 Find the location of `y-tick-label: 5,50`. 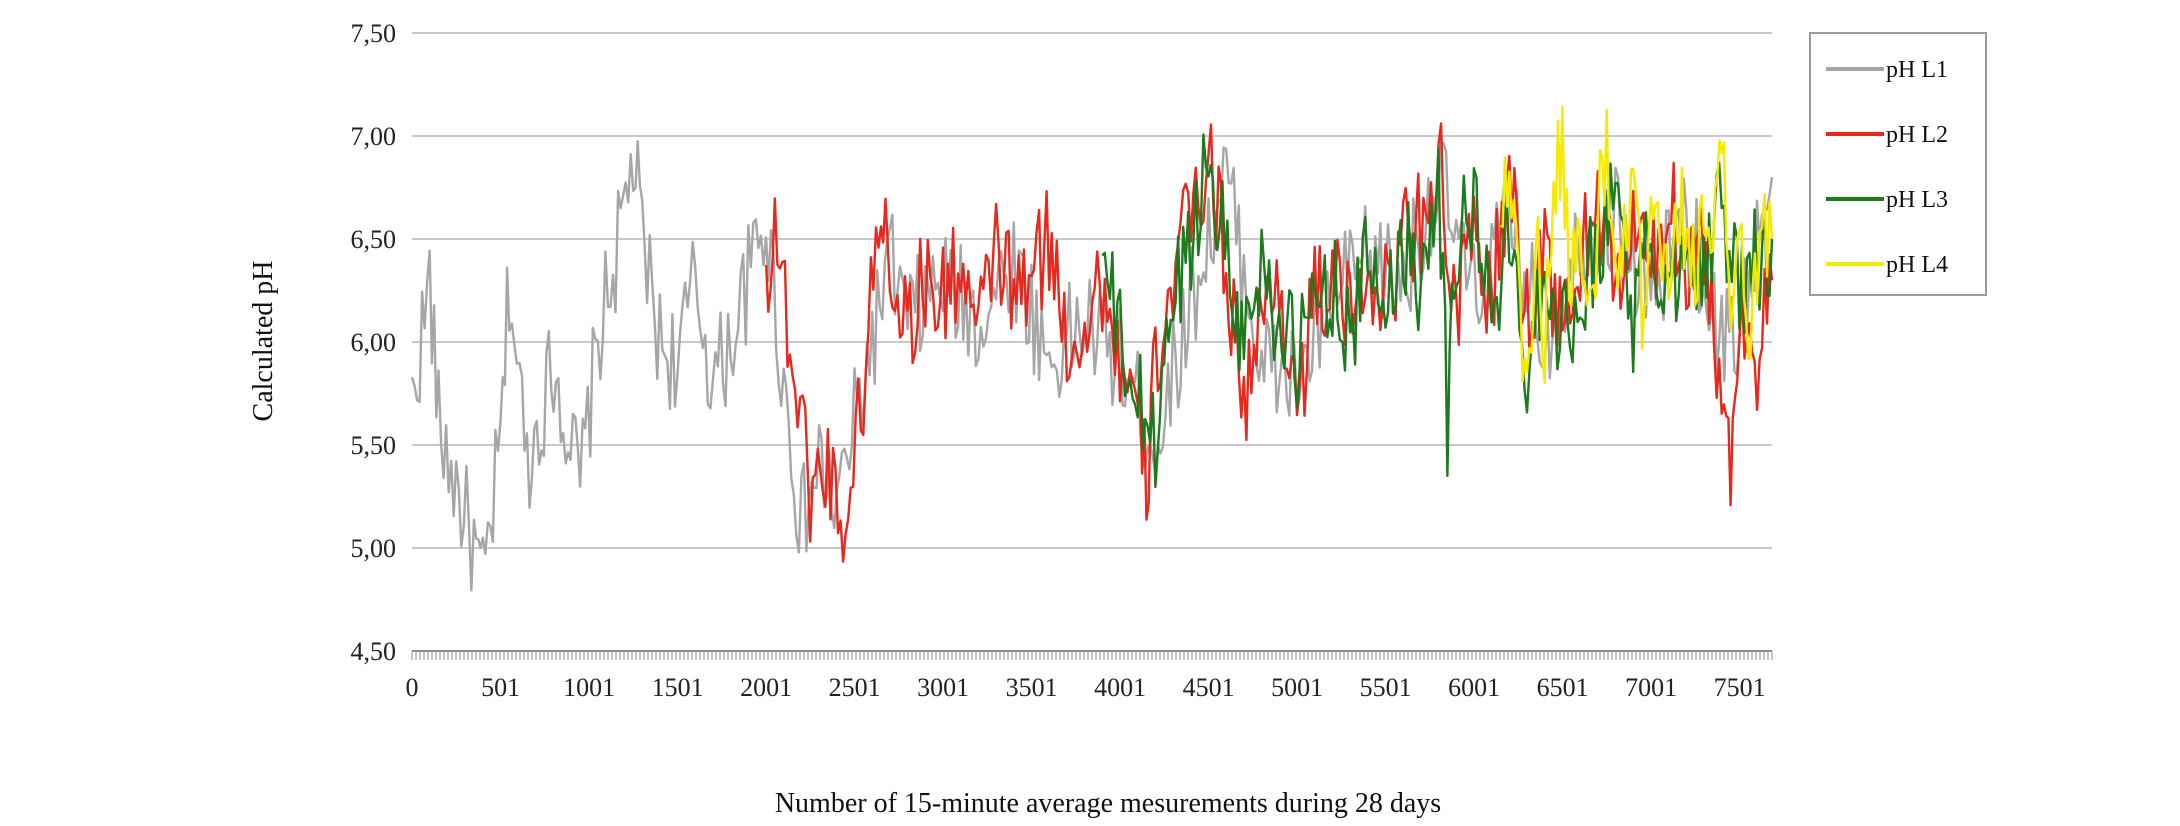

y-tick-label: 5,50 is located at coordinates (374, 445).